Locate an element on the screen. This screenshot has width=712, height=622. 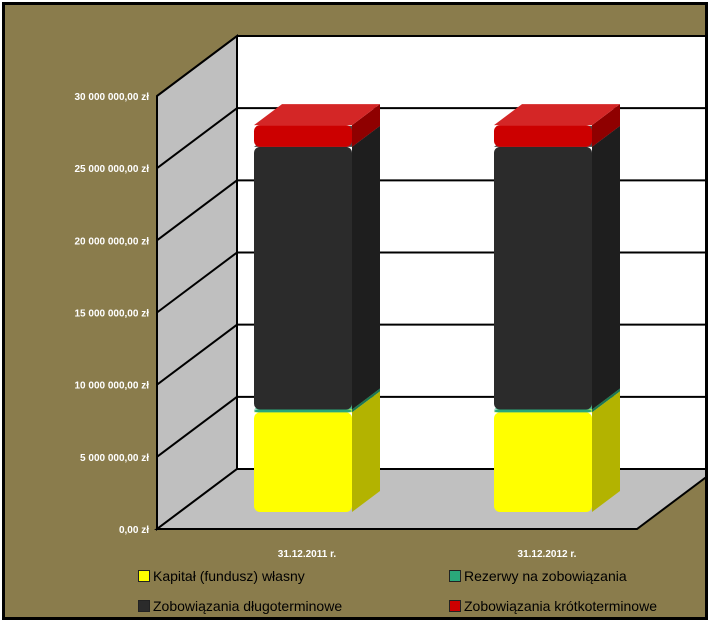
y-tick-label: 20 000 000,00 zł is located at coordinates (111, 241).